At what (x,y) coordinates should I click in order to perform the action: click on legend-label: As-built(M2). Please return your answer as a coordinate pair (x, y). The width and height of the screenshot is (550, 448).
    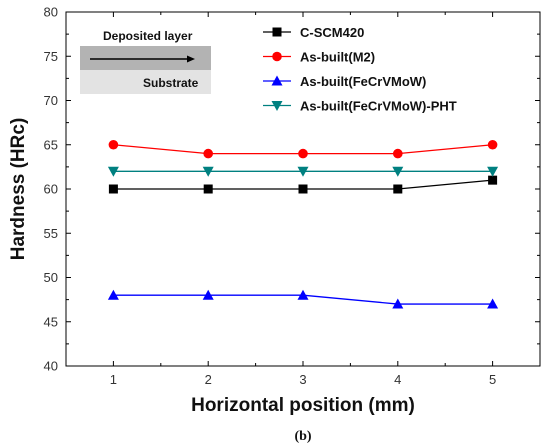
    Looking at the image, I should click on (337, 57).